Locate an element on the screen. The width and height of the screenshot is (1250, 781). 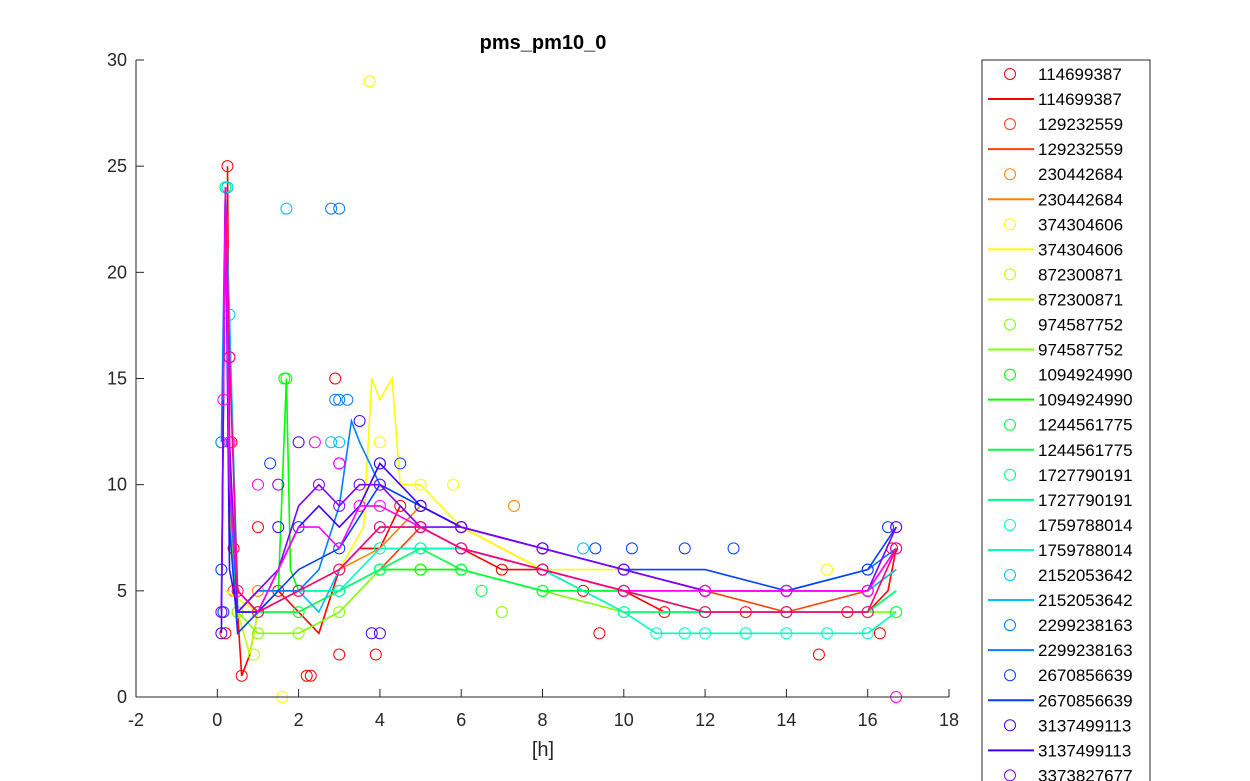
x-tick-label: 0 is located at coordinates (217, 720).